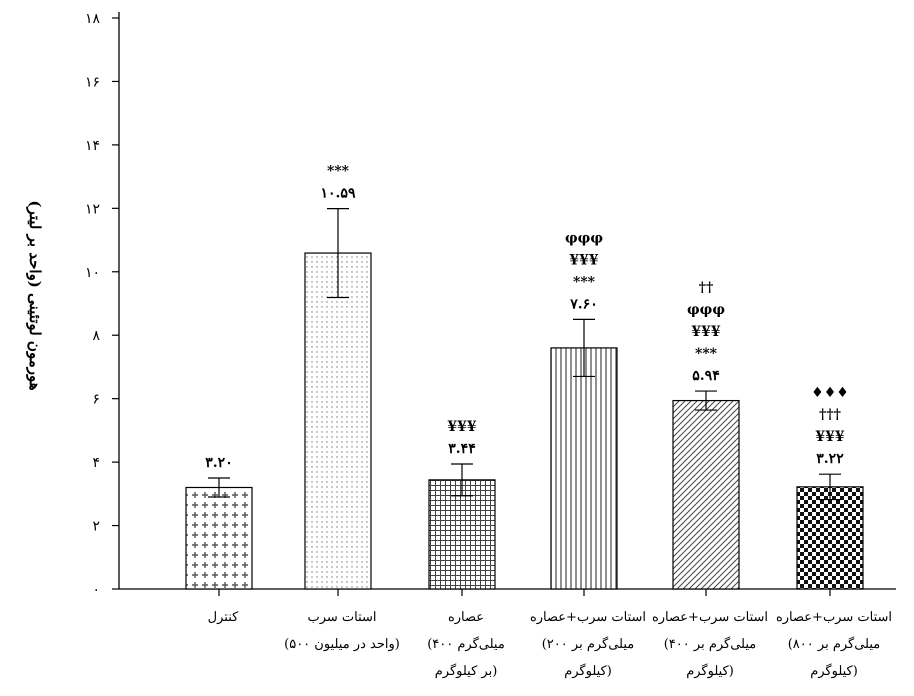 The width and height of the screenshot is (914, 696). What do you see at coordinates (588, 644) in the screenshot?
I see `x-tick-label: (۲۰۰ میلی‌گرم بر` at bounding box center [588, 644].